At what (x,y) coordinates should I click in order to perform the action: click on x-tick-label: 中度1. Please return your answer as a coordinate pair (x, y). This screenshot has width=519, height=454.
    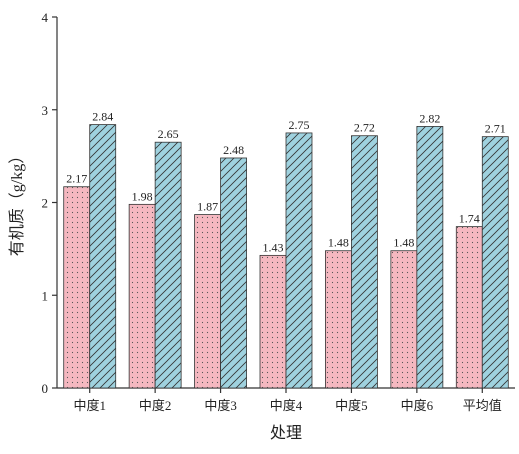
    Looking at the image, I should click on (89, 405).